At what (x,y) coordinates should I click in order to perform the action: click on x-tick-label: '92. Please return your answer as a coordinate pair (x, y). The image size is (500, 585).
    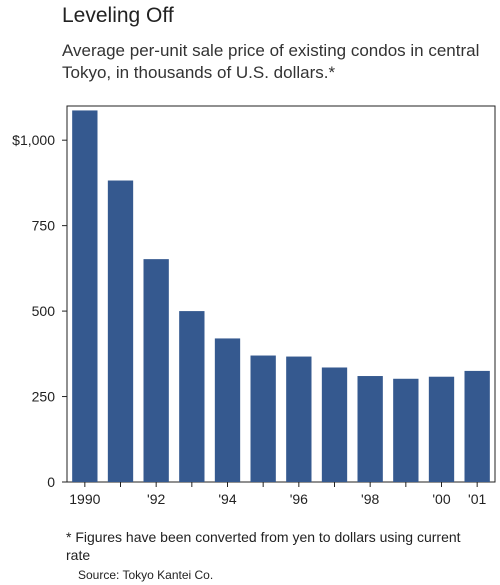
    Looking at the image, I should click on (156, 499).